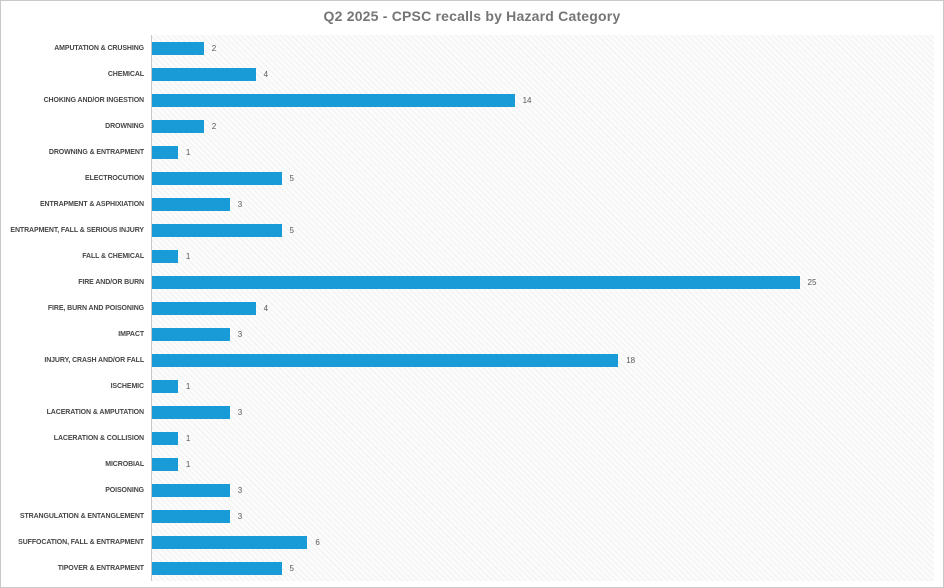 The width and height of the screenshot is (944, 588). What do you see at coordinates (543, 100) in the screenshot?
I see `bar-row: 14` at bounding box center [543, 100].